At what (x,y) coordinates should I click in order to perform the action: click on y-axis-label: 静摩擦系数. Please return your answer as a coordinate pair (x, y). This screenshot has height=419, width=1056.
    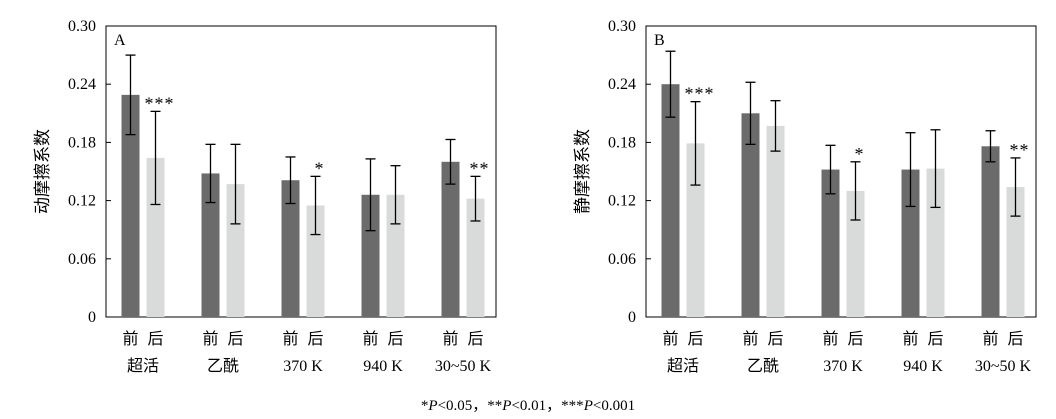
    Looking at the image, I should click on (583, 171).